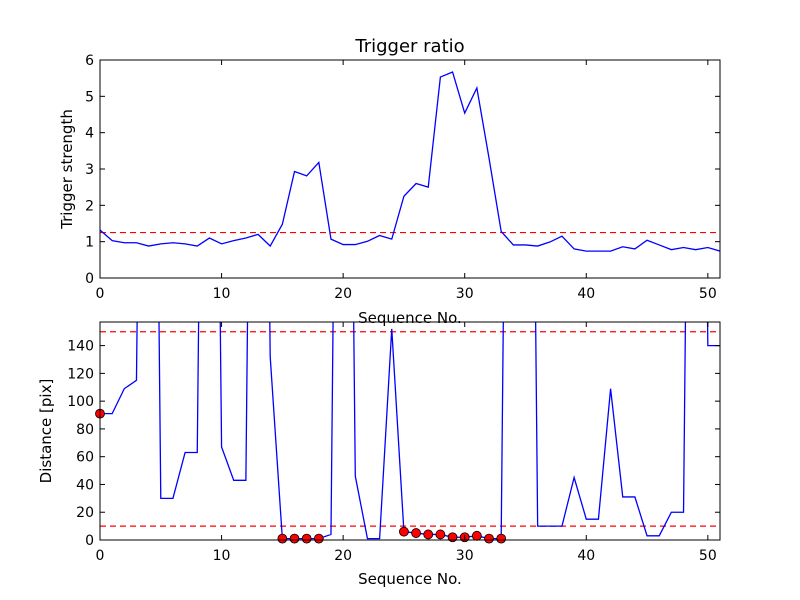  I want to click on y-tick-label: 3, so click(89, 170).